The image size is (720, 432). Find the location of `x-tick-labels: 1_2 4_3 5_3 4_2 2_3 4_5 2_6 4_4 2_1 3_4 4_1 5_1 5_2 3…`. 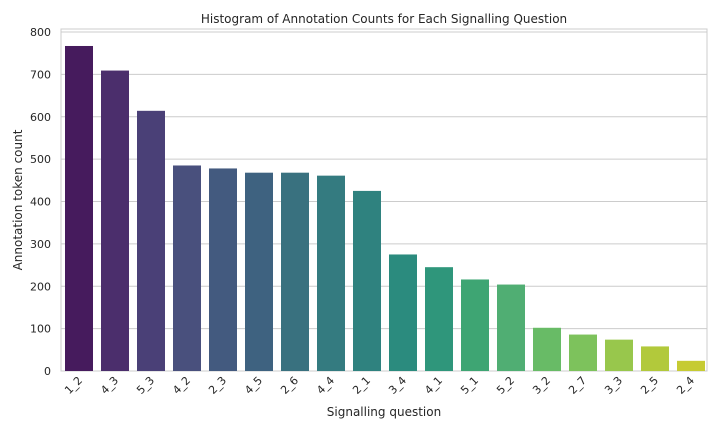

x-tick-labels: 1_2 4_3 5_3 4_2 2_3 4_5 2_6 4_4 2_1 3_4 4_1 5_1 5_2 3… is located at coordinates (379, 385).